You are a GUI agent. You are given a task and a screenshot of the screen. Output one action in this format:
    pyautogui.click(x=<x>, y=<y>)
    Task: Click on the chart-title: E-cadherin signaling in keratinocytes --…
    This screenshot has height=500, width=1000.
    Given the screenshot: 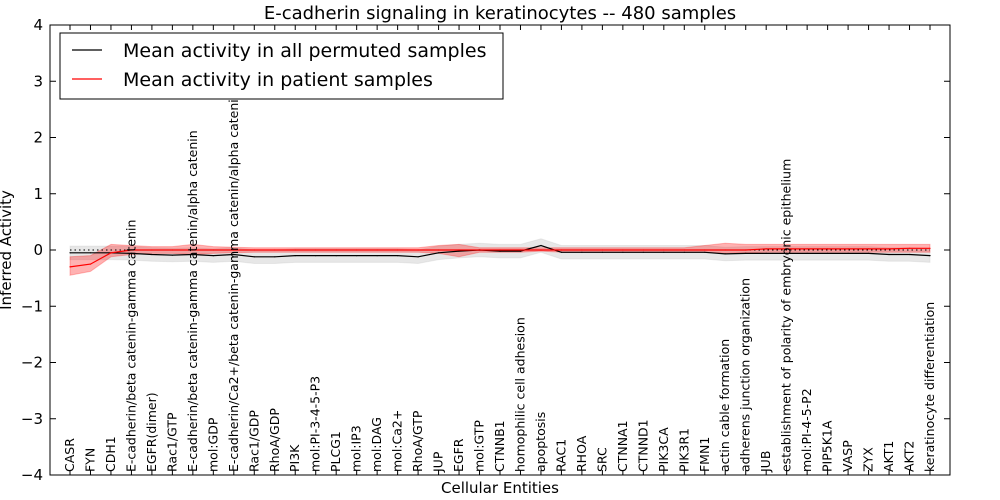 What is the action you would take?
    pyautogui.click(x=500, y=13)
    